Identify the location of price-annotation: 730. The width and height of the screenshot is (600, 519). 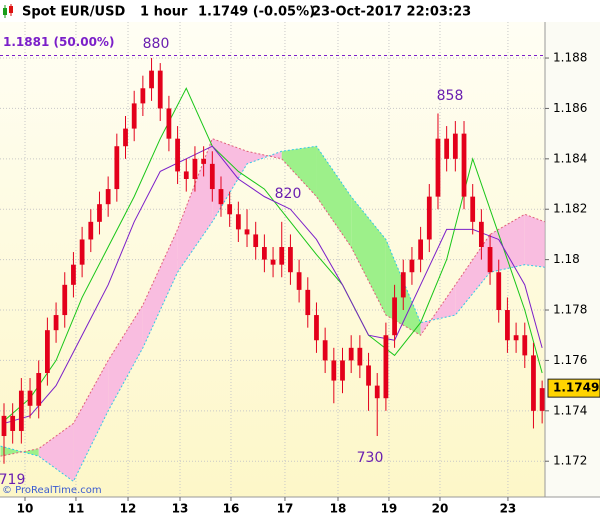
(370, 458).